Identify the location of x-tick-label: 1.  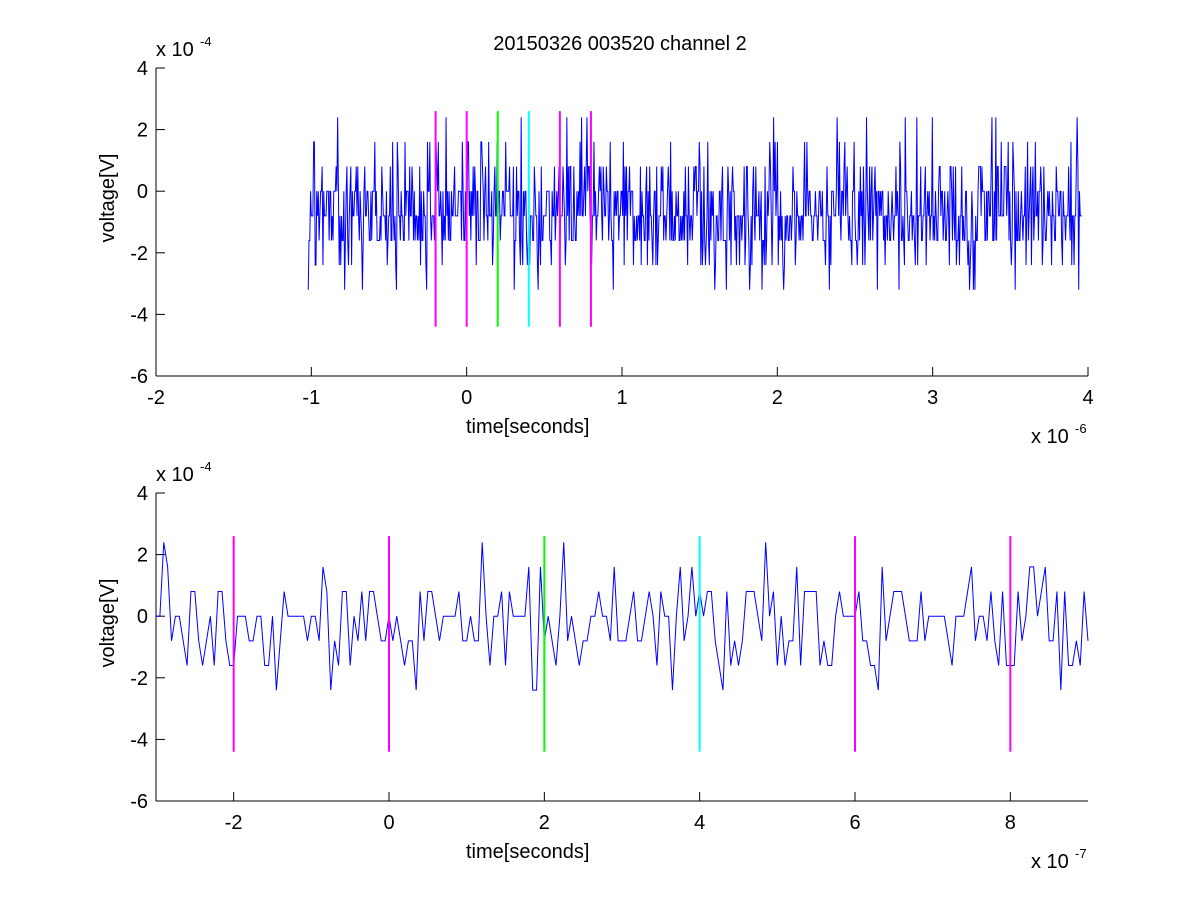
(621, 398).